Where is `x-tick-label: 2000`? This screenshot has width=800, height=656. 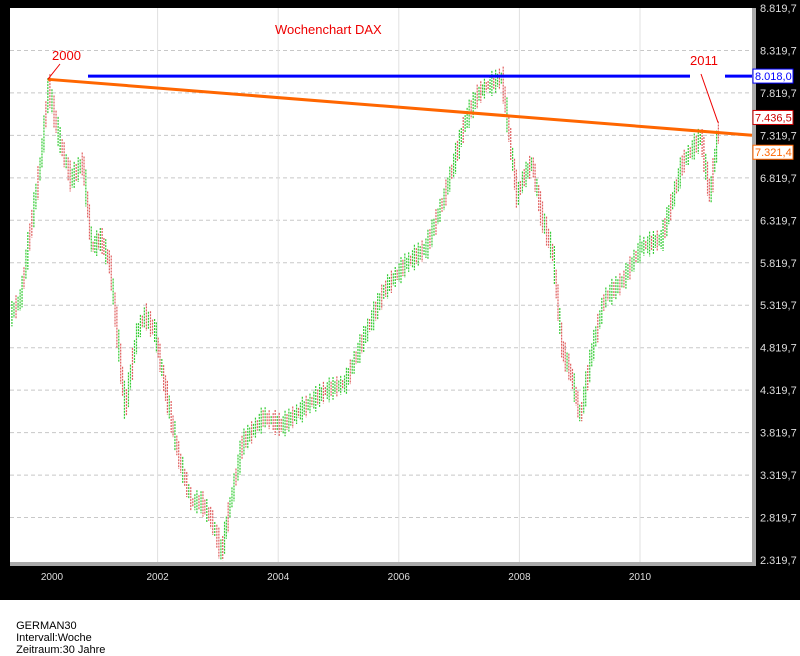
x-tick-label: 2000 is located at coordinates (52, 577).